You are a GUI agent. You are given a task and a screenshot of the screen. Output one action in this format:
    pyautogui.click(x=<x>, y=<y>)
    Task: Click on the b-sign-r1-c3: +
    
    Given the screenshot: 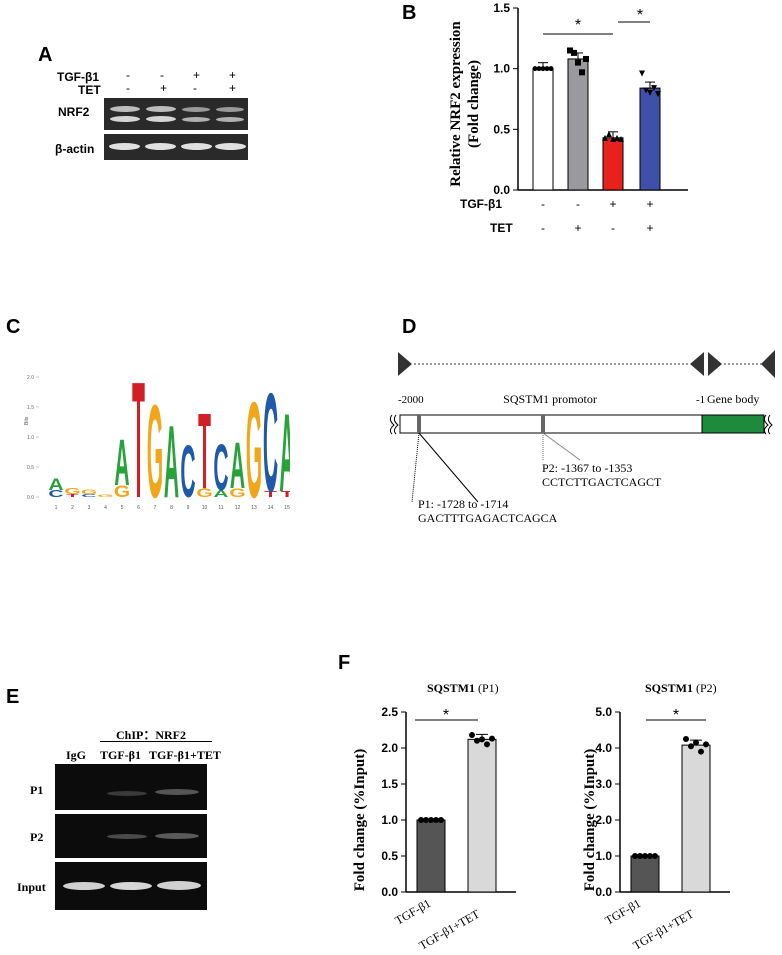 What is the action you would take?
    pyautogui.click(x=649, y=228)
    